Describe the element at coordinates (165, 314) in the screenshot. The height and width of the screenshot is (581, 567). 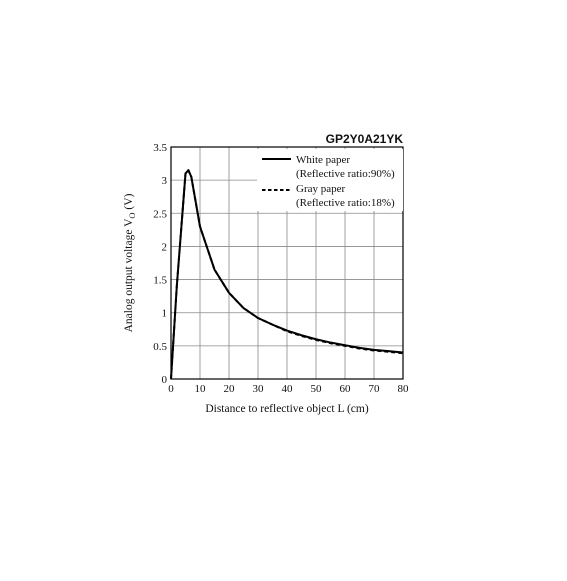
I see `y-tick-label: 1` at that location.